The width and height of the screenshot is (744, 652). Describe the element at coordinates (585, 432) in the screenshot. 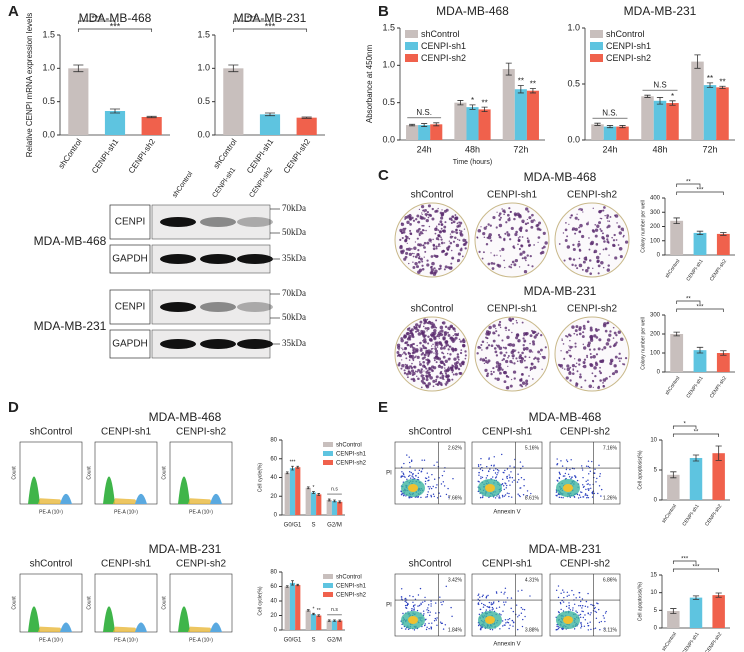

I see `plot-label: CENPI-sh2` at that location.